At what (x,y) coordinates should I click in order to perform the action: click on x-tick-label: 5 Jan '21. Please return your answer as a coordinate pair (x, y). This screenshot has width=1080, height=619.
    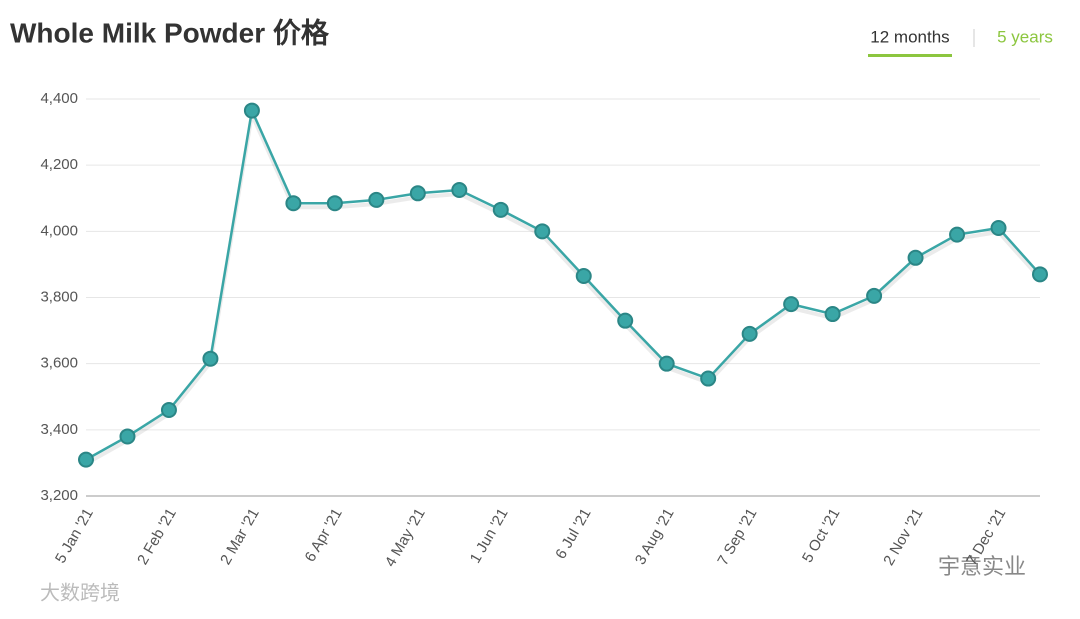
    Looking at the image, I should click on (74, 535).